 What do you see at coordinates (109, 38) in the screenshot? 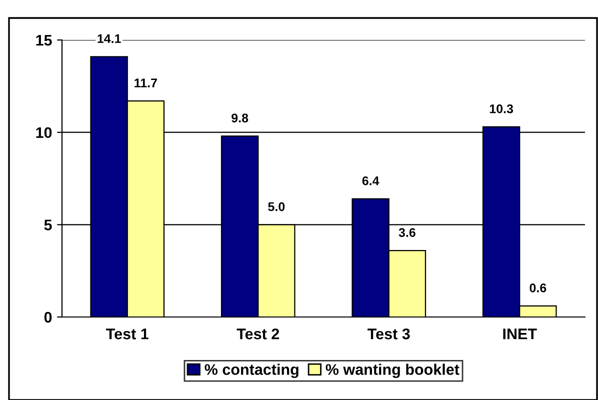
I see `text: 14.1` at bounding box center [109, 38].